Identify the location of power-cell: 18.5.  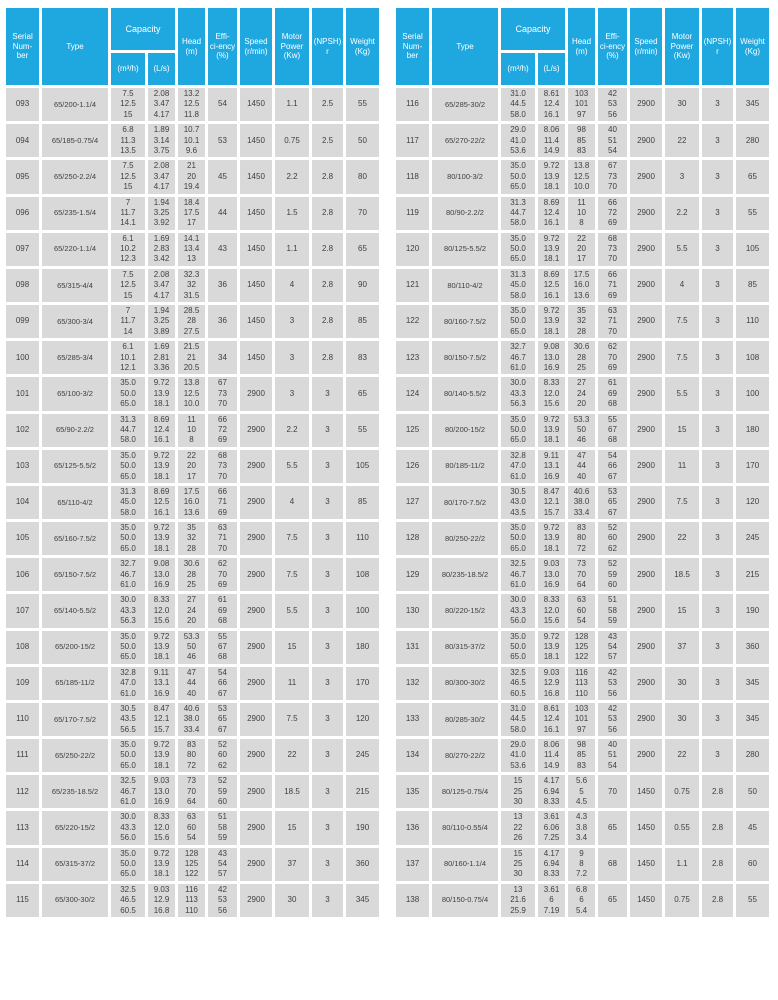
(292, 792).